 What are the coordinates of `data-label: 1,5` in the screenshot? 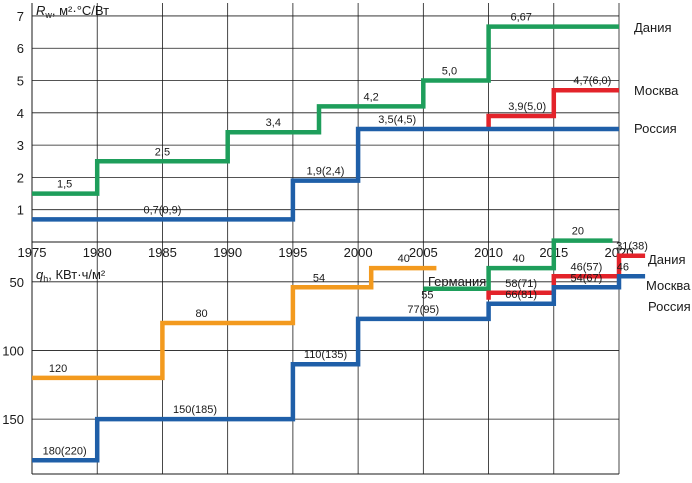 It's located at (64, 185).